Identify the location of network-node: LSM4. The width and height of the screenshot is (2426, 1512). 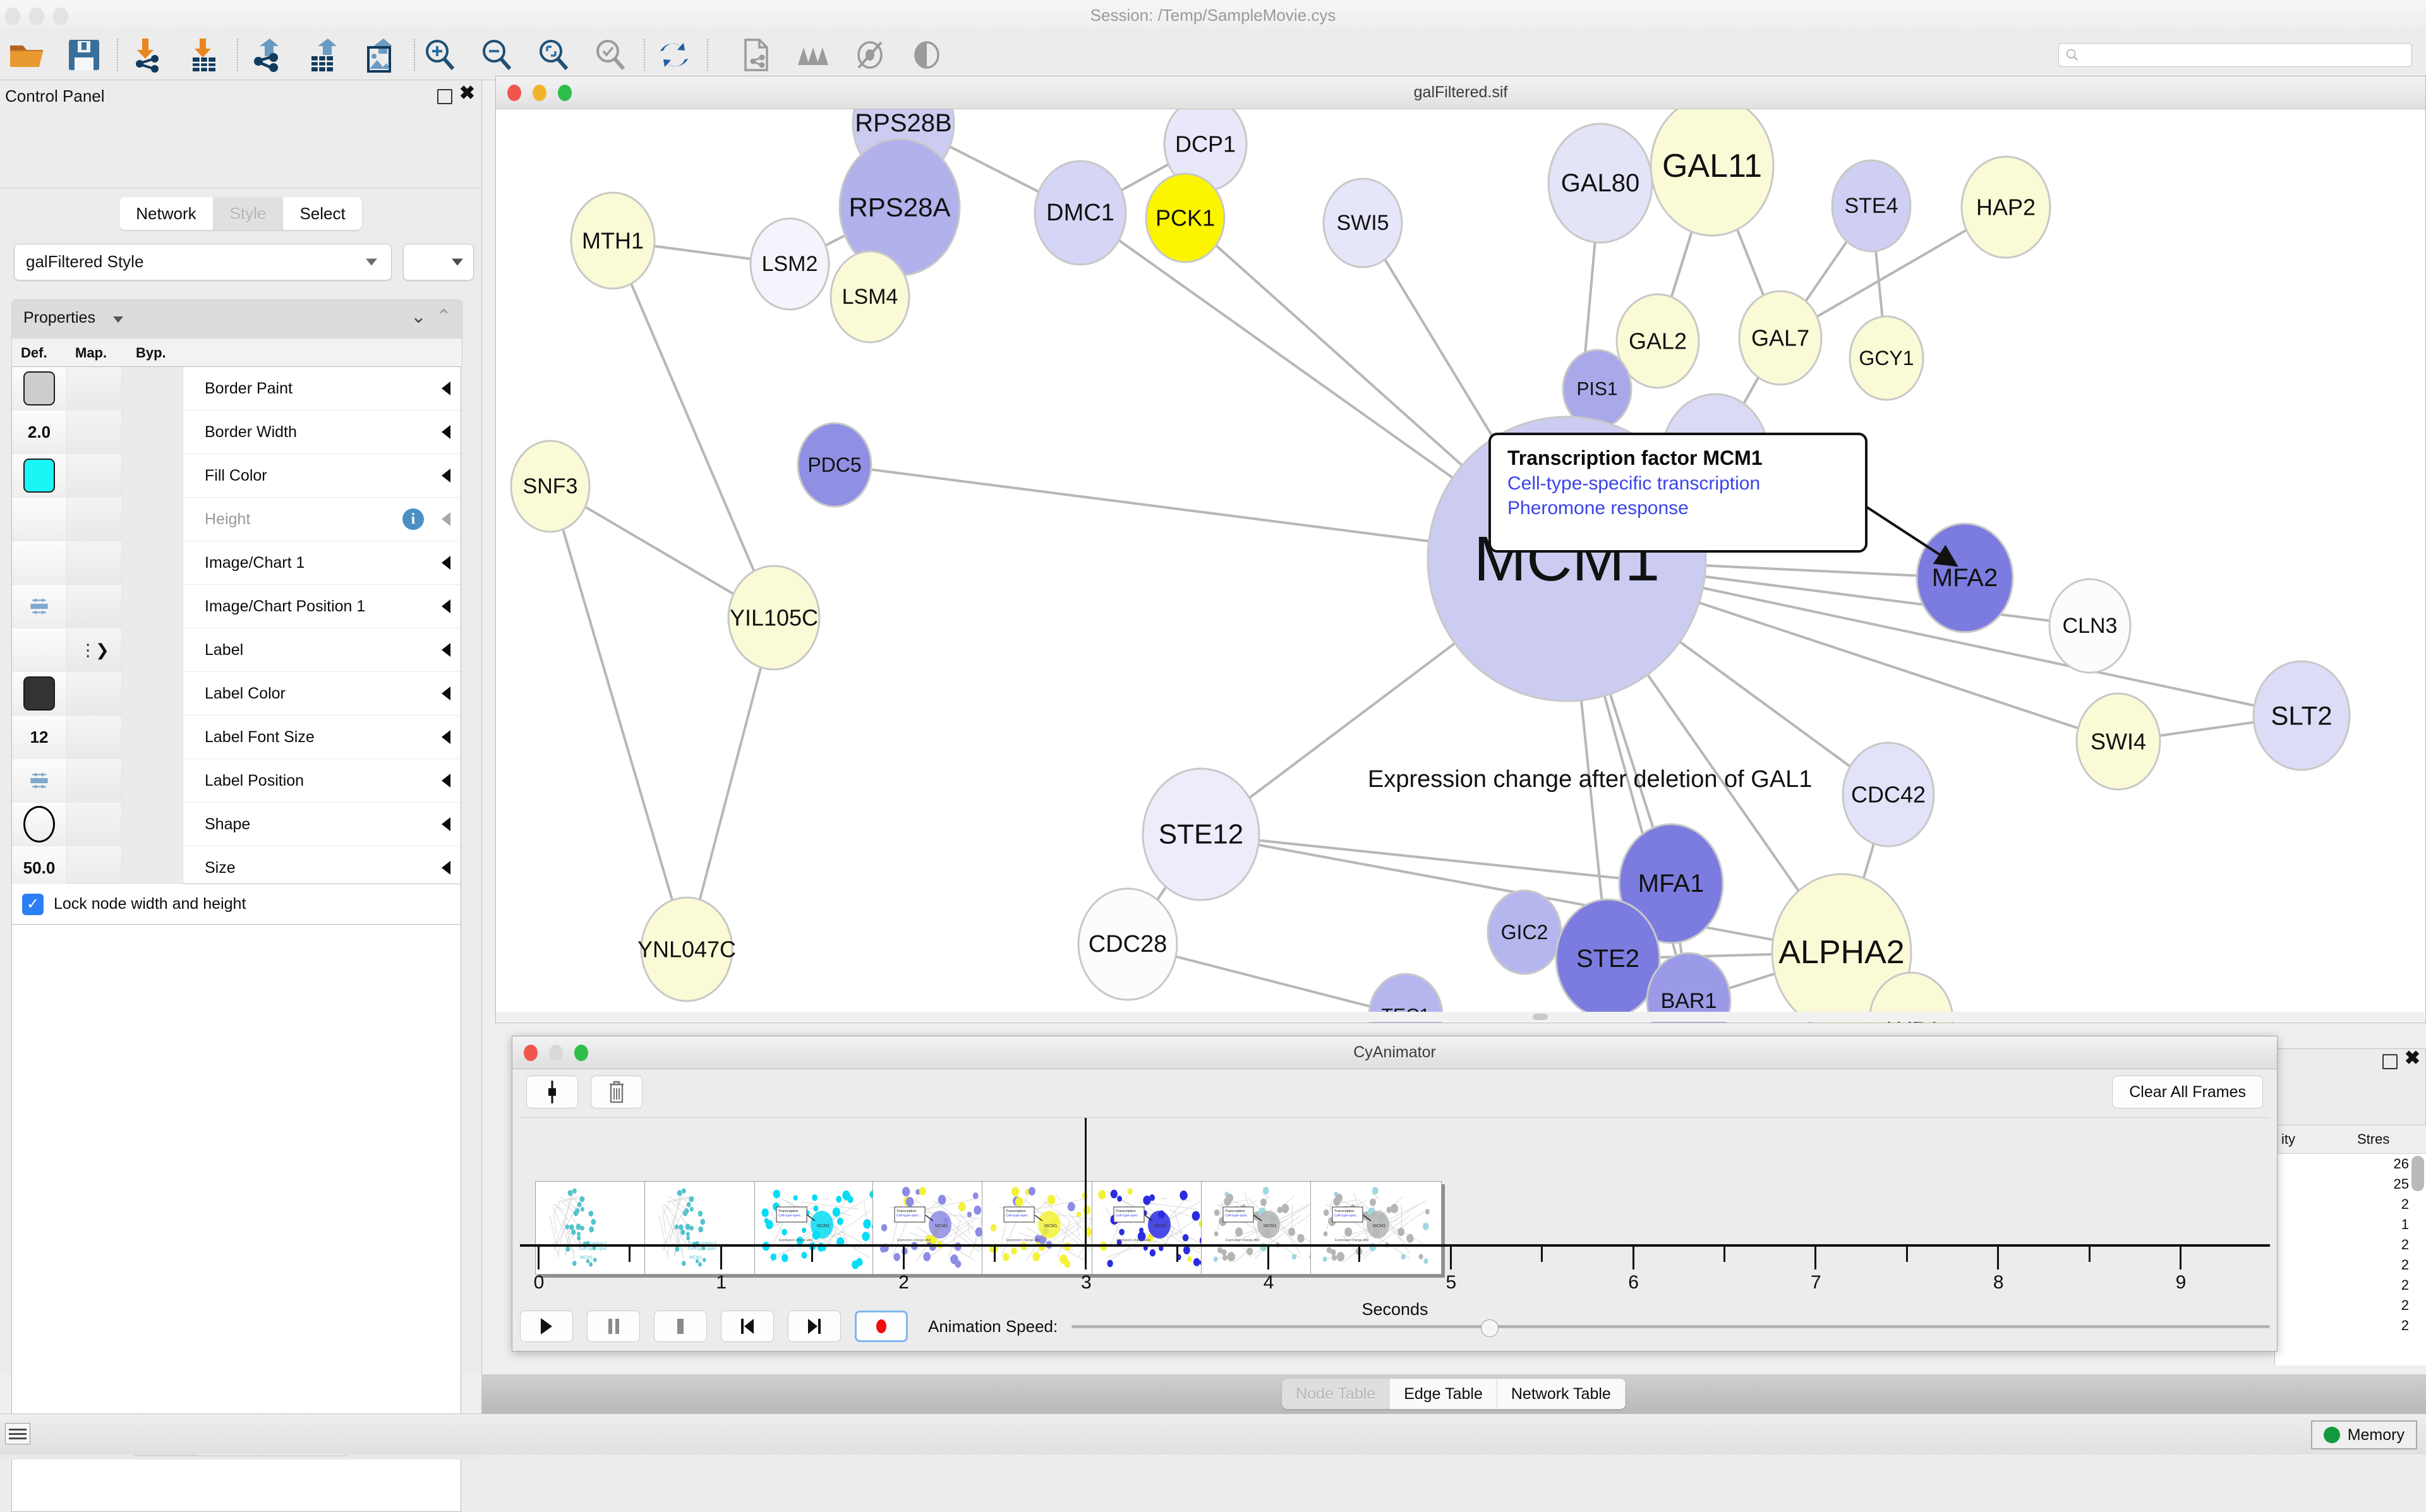
(870, 296).